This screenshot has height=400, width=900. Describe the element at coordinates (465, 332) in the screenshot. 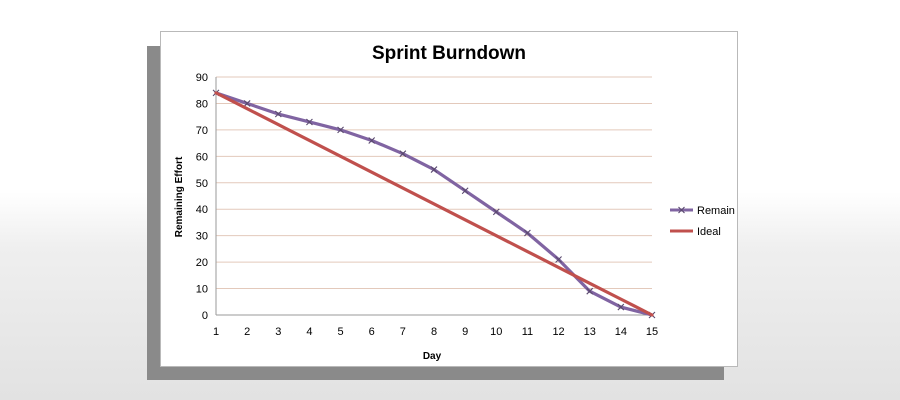

I see `x-tick-label: 9` at that location.